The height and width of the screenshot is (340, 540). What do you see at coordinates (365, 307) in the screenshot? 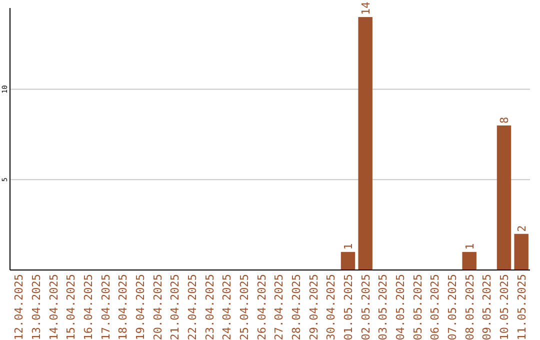
I see `x-tick-label: 02.05.2025` at bounding box center [365, 307].